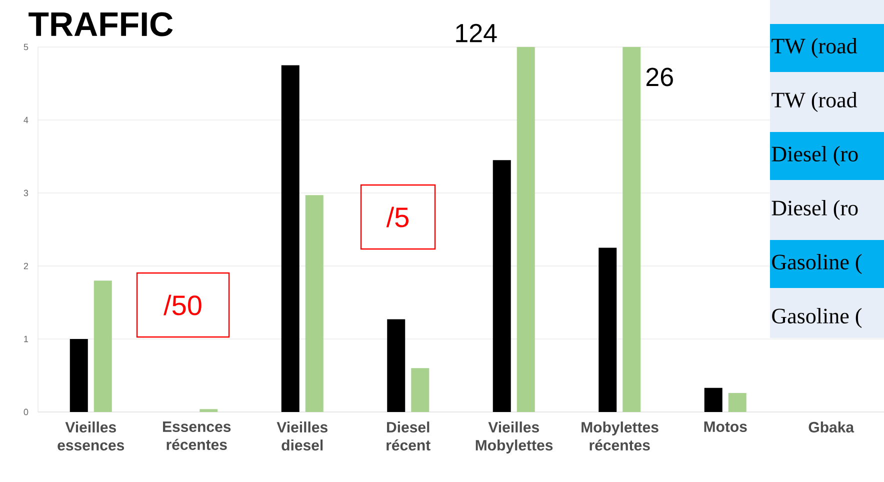  Describe the element at coordinates (26, 47) in the screenshot. I see `y-tick-label: 5` at that location.